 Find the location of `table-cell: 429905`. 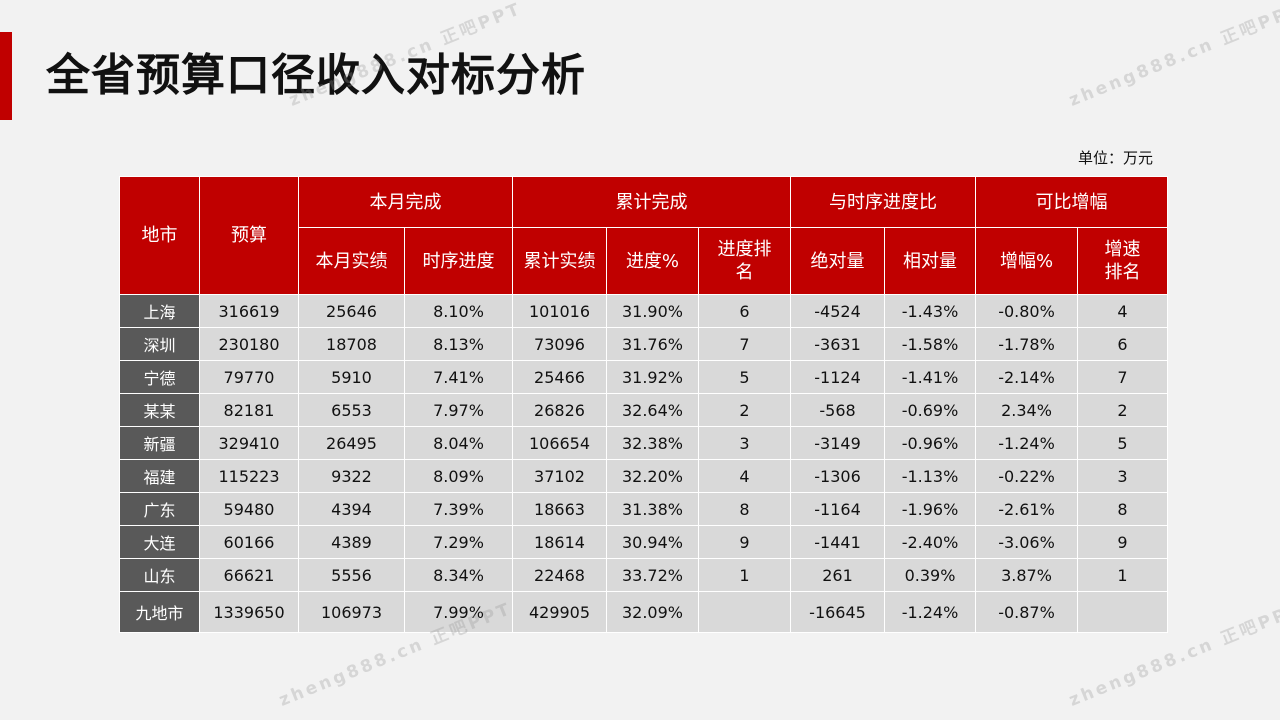

table-cell: 429905 is located at coordinates (559, 612).